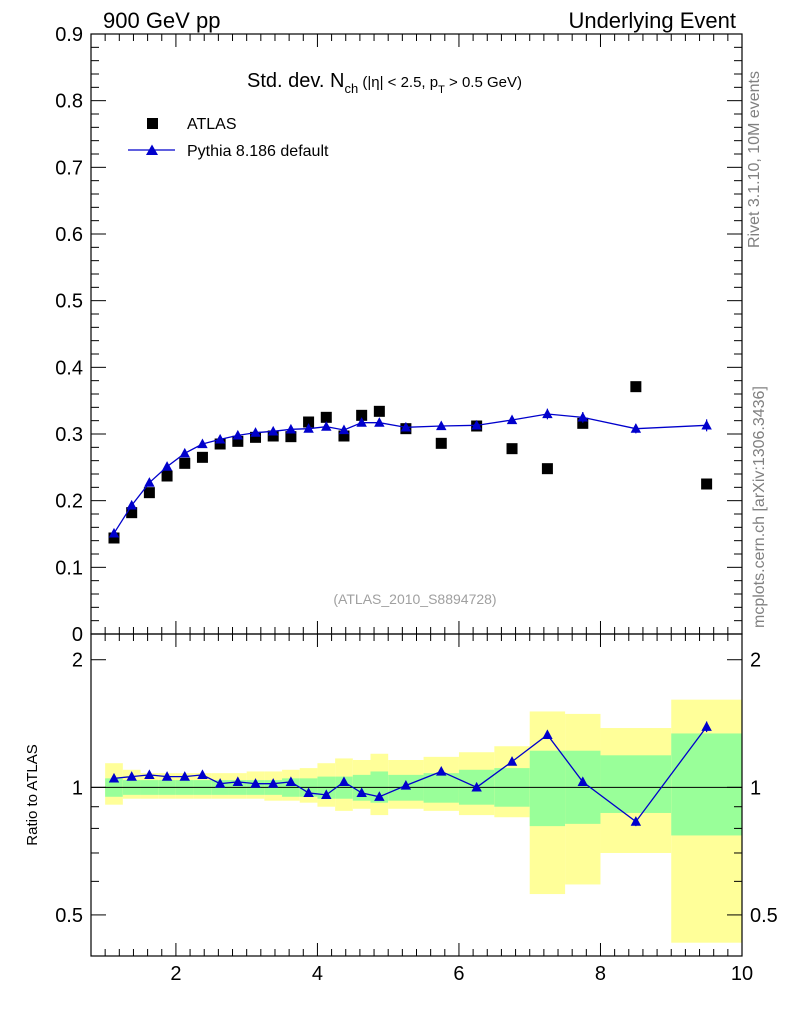  What do you see at coordinates (69, 435) in the screenshot?
I see `y-tick-label: 0.3` at bounding box center [69, 435].